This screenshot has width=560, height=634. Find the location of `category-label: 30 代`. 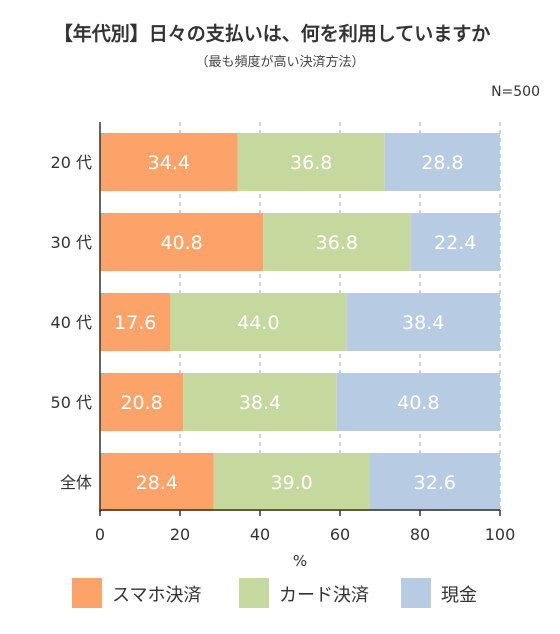

category-label: 30 代 is located at coordinates (71, 242).